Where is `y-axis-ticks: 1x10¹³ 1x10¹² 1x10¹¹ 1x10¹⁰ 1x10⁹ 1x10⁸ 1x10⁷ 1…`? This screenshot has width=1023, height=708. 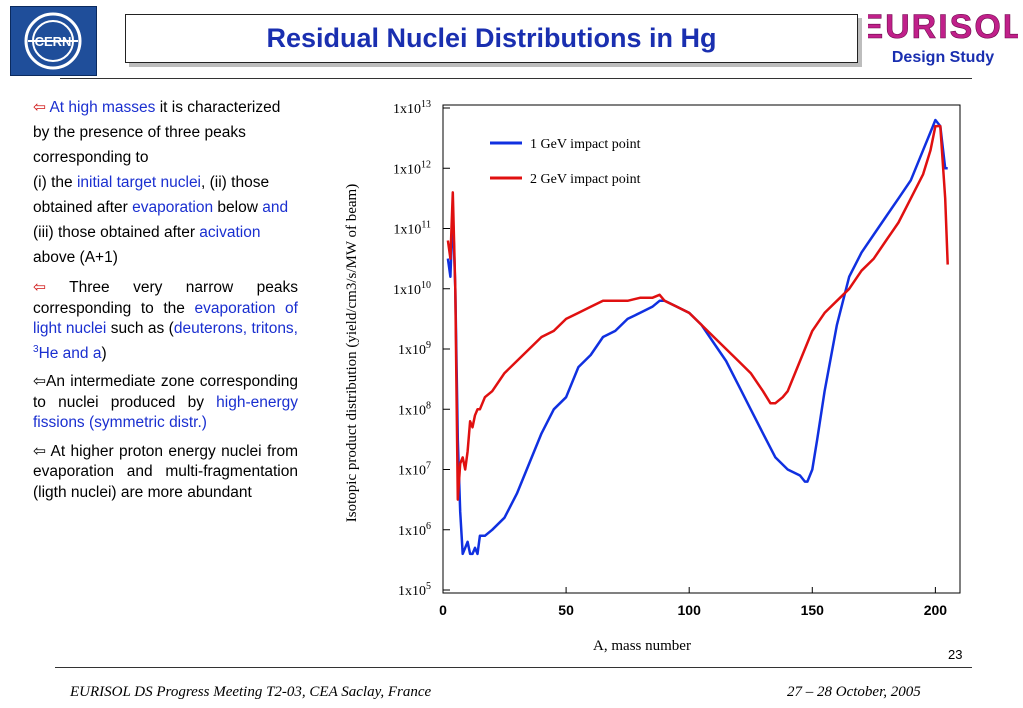
y-axis-ticks: 1x10¹³ 1x10¹² 1x10¹¹ 1x10¹⁰ 1x10⁹ 1x10⁸ 1x10⁷ 1… is located at coordinates (421, 349).